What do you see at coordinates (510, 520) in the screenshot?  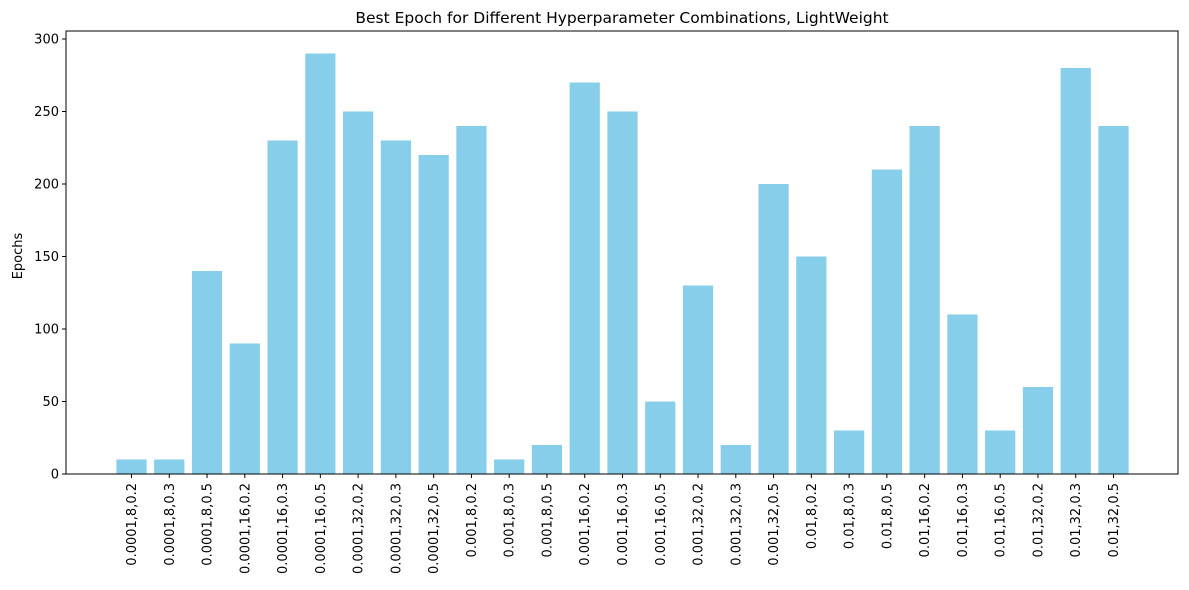 I see `x-tick-label: 0.001,8,0.3` at bounding box center [510, 520].